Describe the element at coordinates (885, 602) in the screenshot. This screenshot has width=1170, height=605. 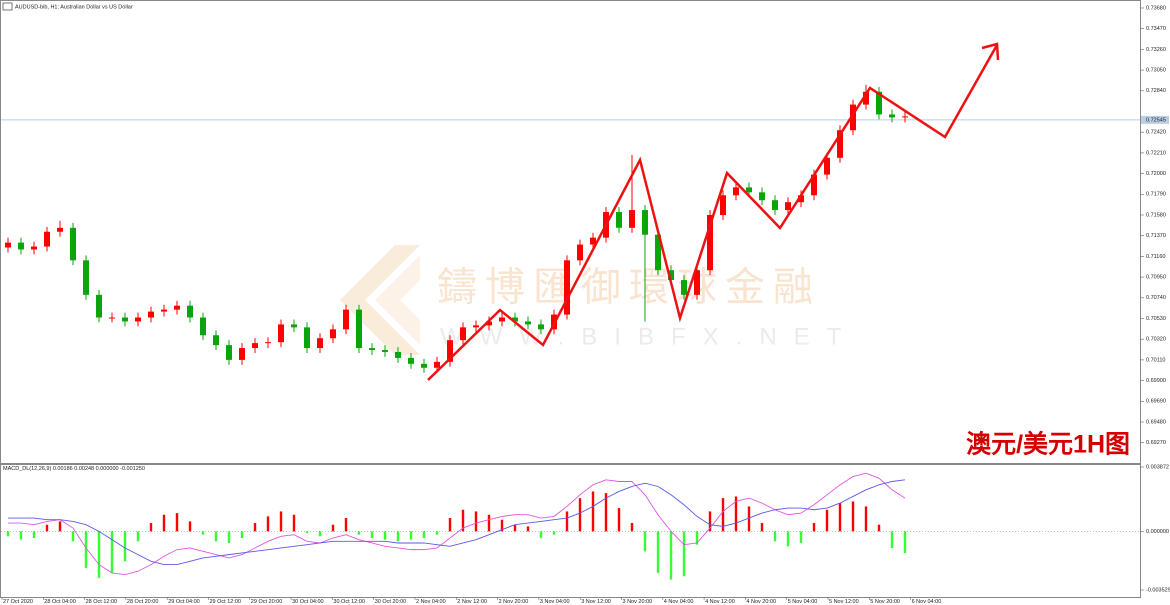
I see `x-tick-label: 5 Nov 20:00` at that location.